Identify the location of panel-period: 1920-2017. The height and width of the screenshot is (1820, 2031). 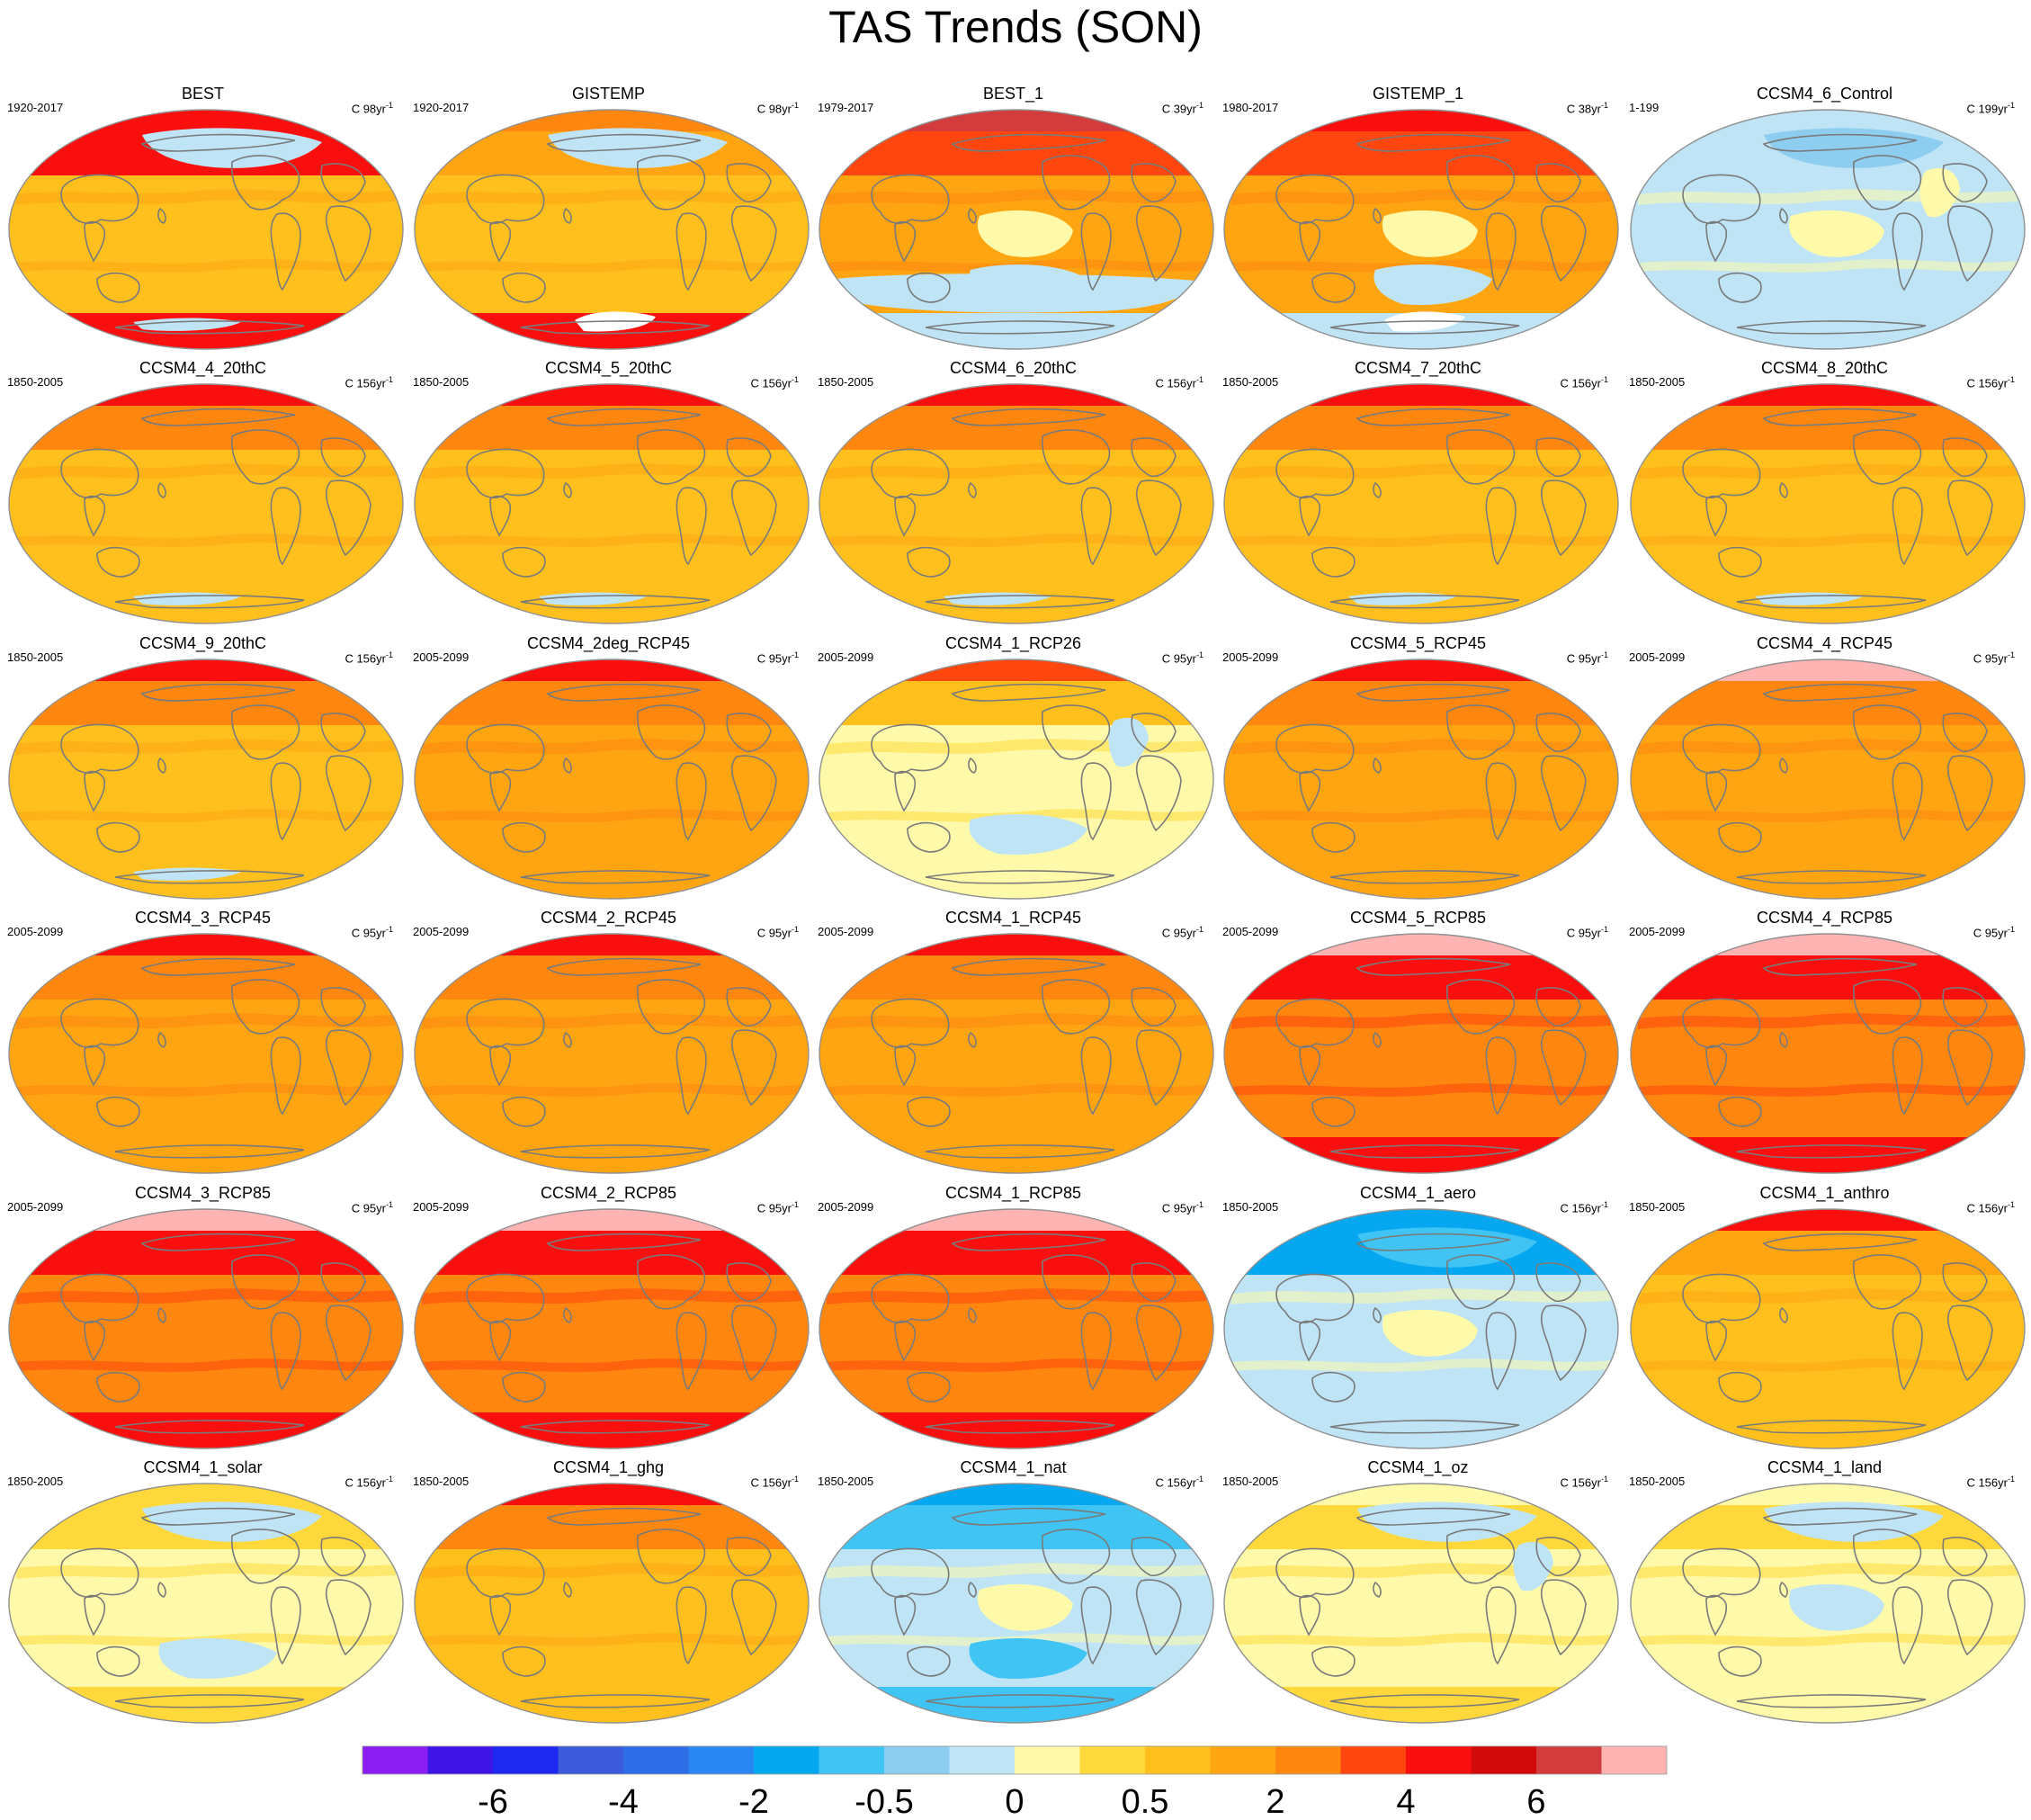
(441, 108).